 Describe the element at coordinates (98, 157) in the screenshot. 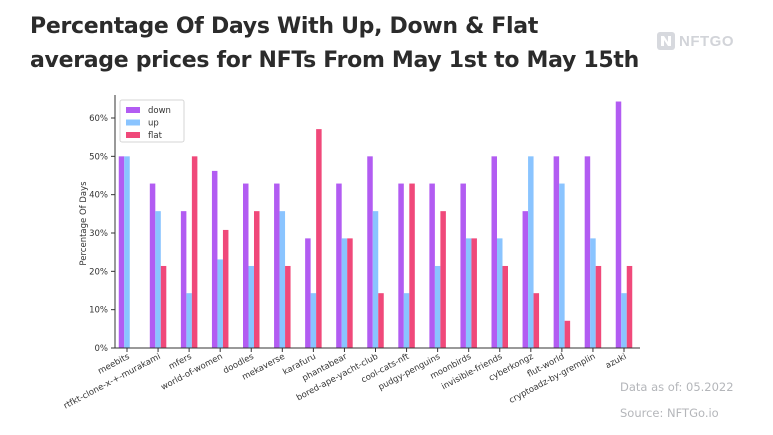

I see `y-tick-label: 50%` at that location.